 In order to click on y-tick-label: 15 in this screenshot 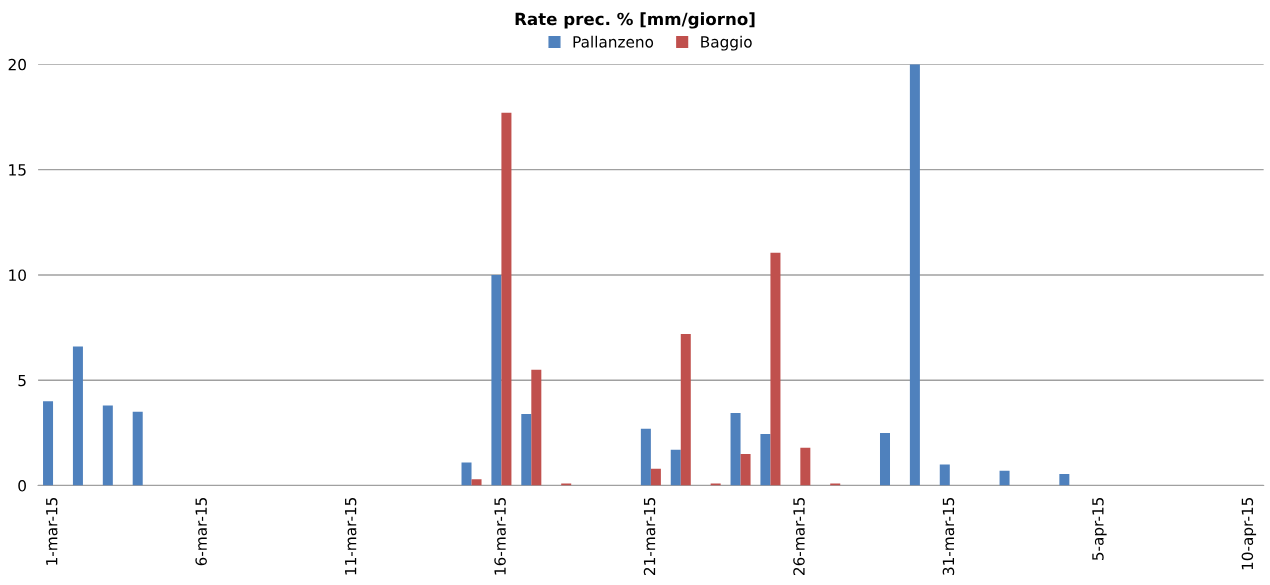, I will do `click(17, 170)`.